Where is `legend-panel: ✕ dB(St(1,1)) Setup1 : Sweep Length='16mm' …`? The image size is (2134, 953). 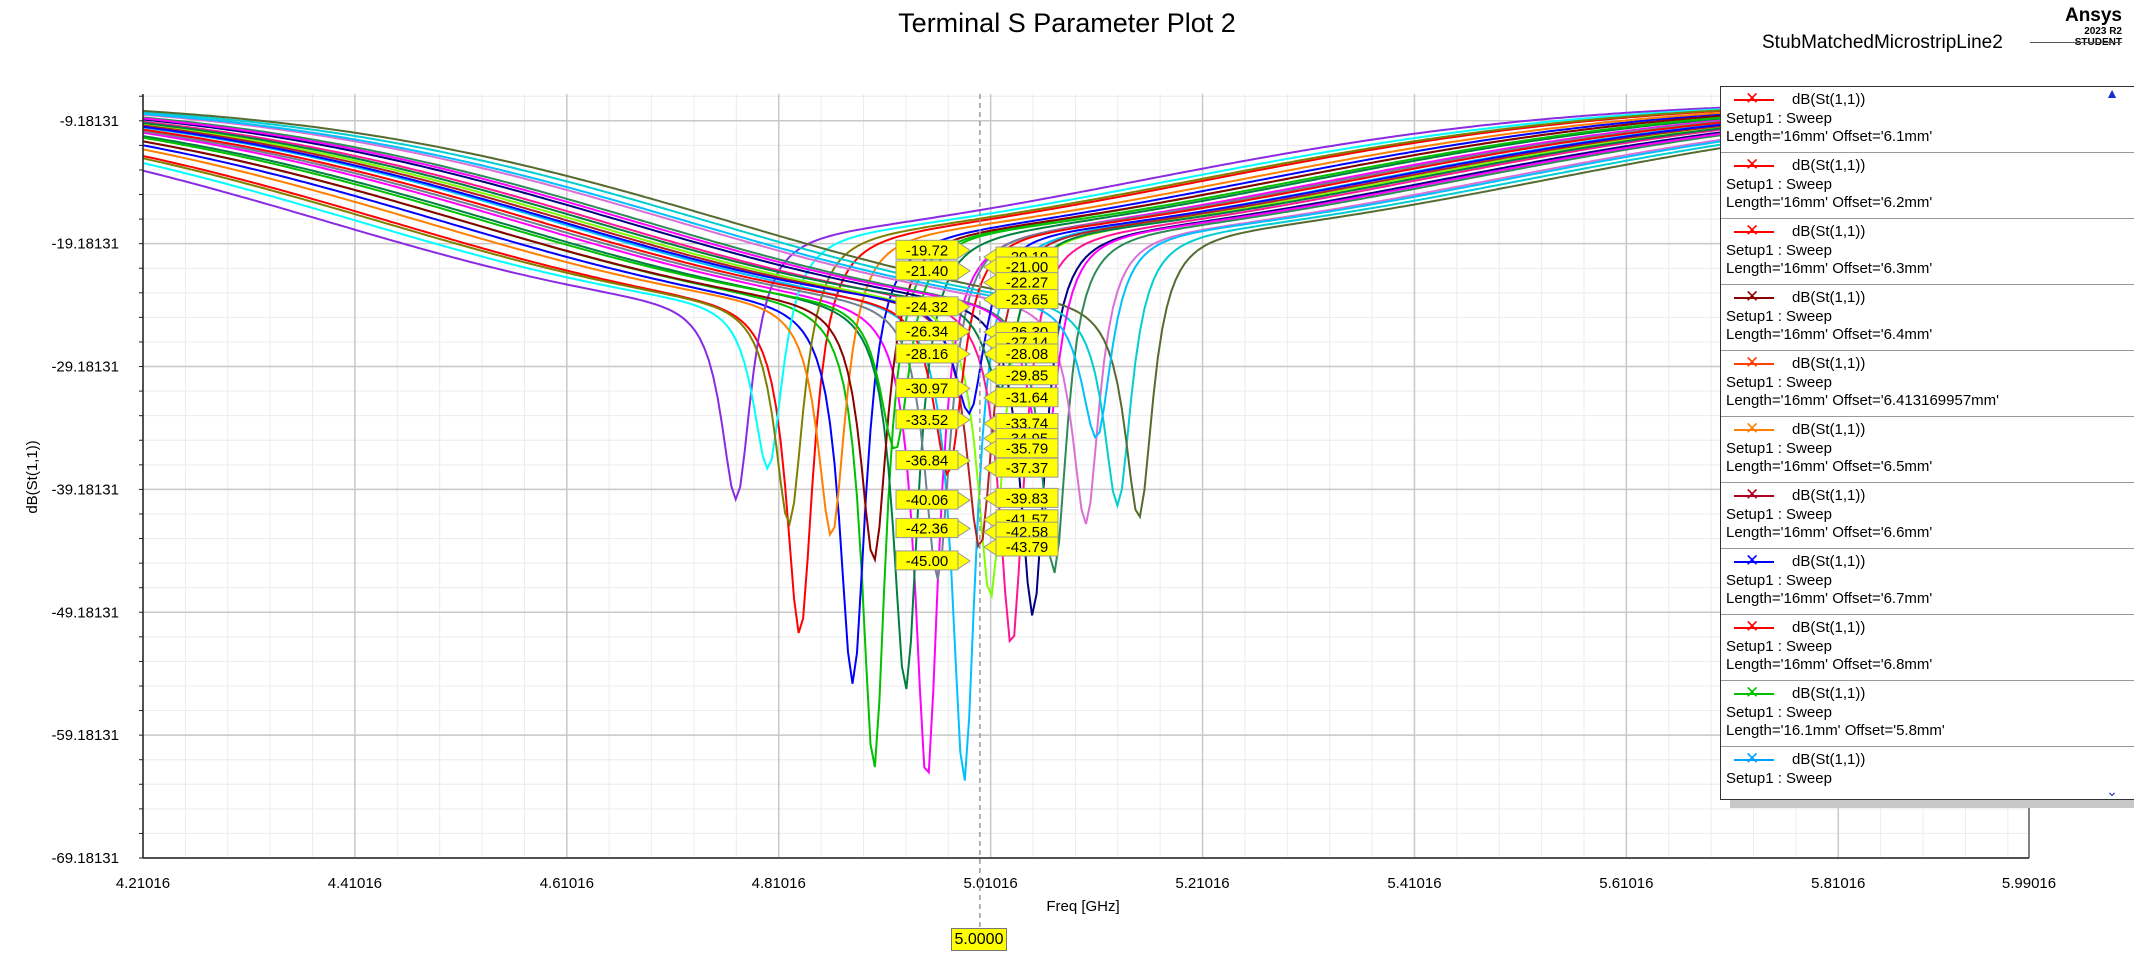 legend-panel: ✕ dB(St(1,1)) Setup1 : Sweep Length='16mm' … is located at coordinates (1927, 443).